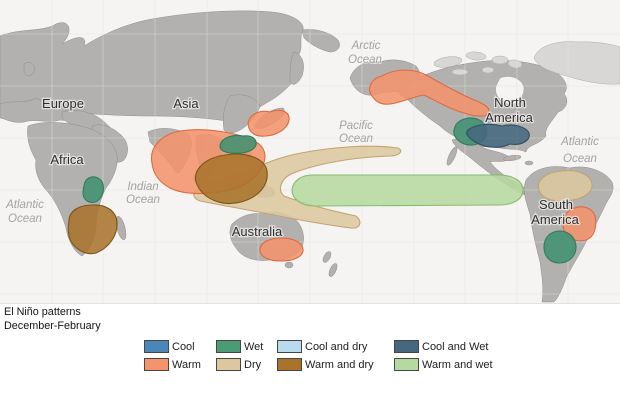 This screenshot has height=413, width=620. Describe the element at coordinates (339, 364) in the screenshot. I see `legend-label-warm-and-dry: Warm and dry` at that location.